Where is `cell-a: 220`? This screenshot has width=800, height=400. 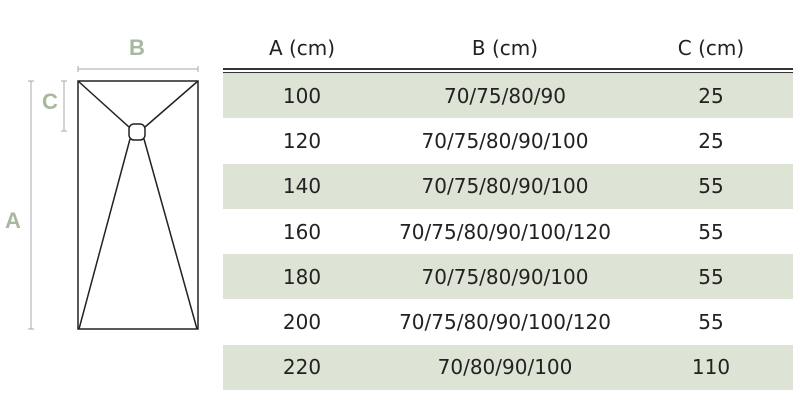
cell-a: 220 is located at coordinates (302, 367).